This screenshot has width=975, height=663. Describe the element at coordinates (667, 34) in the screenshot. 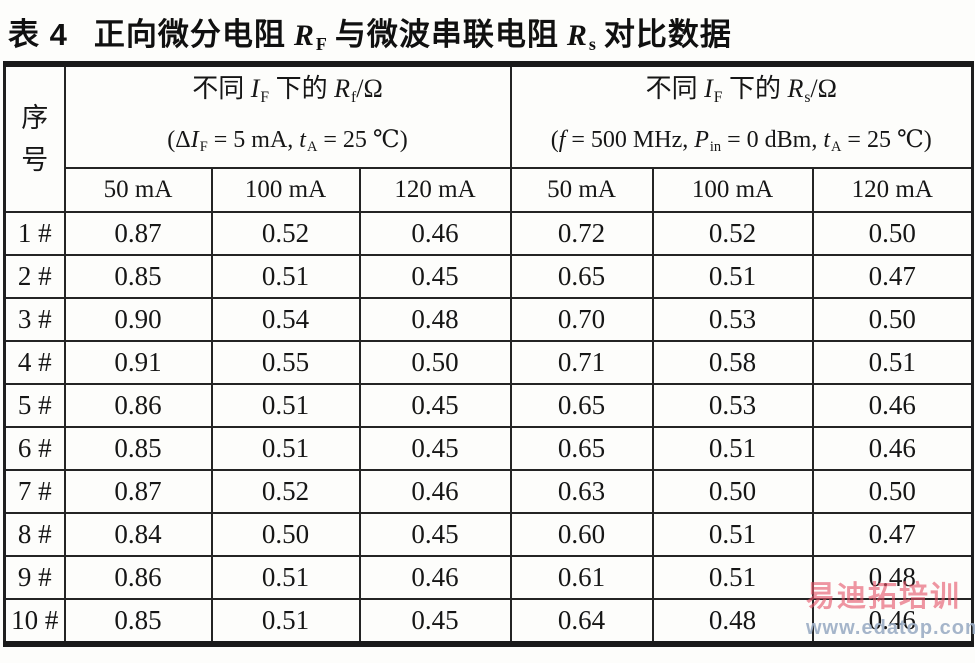

I see `caption-text-3: 对比数据` at that location.